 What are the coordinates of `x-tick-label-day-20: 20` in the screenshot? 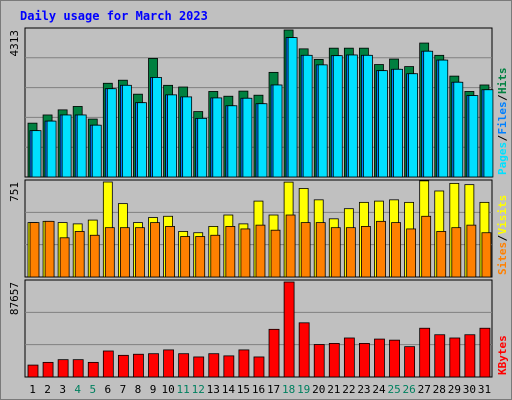 It's located at (318, 389).